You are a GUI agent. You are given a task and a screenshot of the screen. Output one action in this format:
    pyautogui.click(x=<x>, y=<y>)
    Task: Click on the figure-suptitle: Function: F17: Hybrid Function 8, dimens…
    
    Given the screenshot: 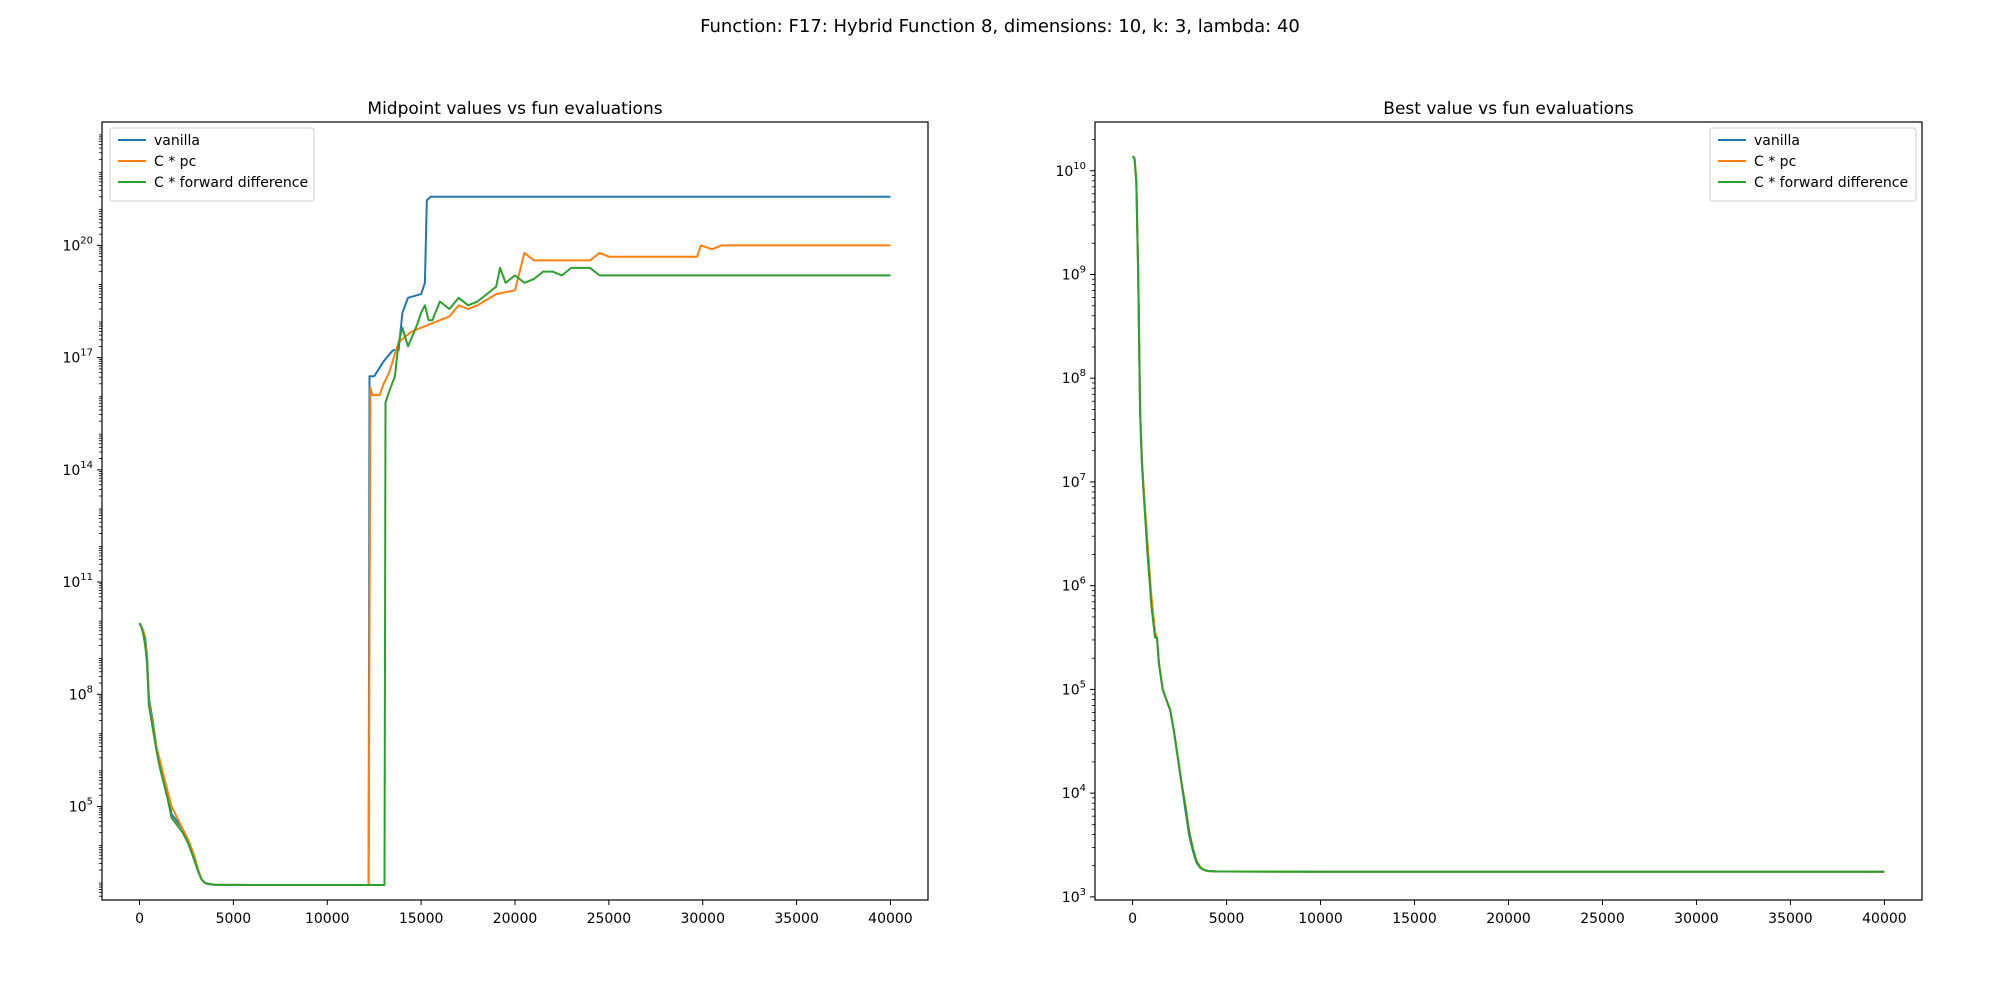 What is the action you would take?
    pyautogui.click(x=1000, y=26)
    